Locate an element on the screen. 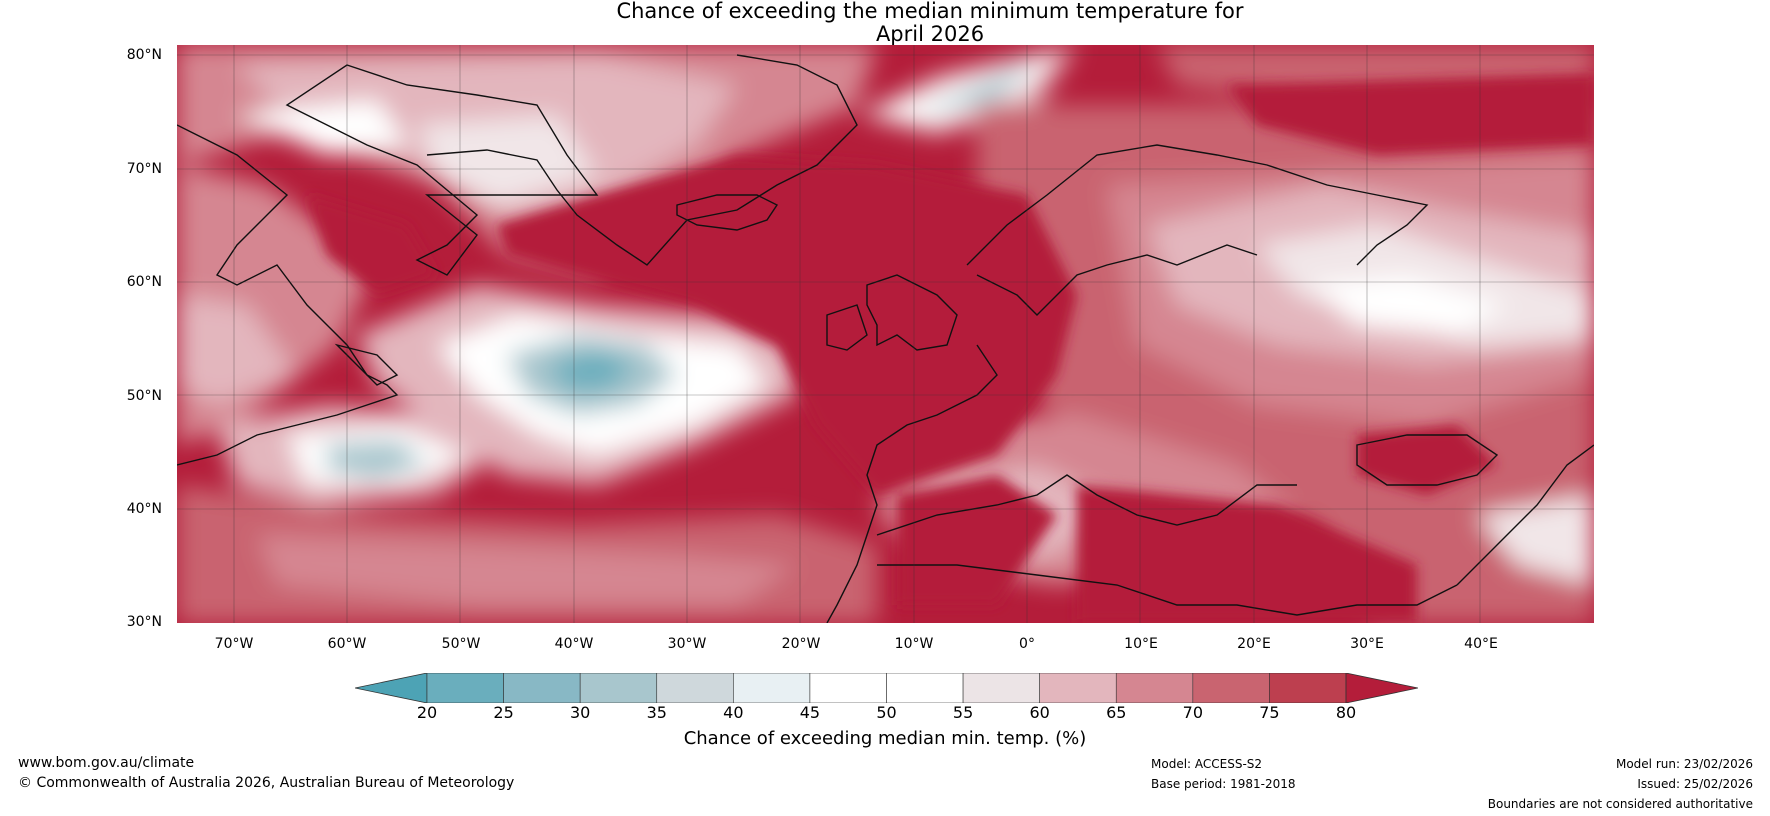 The height and width of the screenshot is (816, 1770). website-link: www.bom.gov.au/climate is located at coordinates (106, 763).